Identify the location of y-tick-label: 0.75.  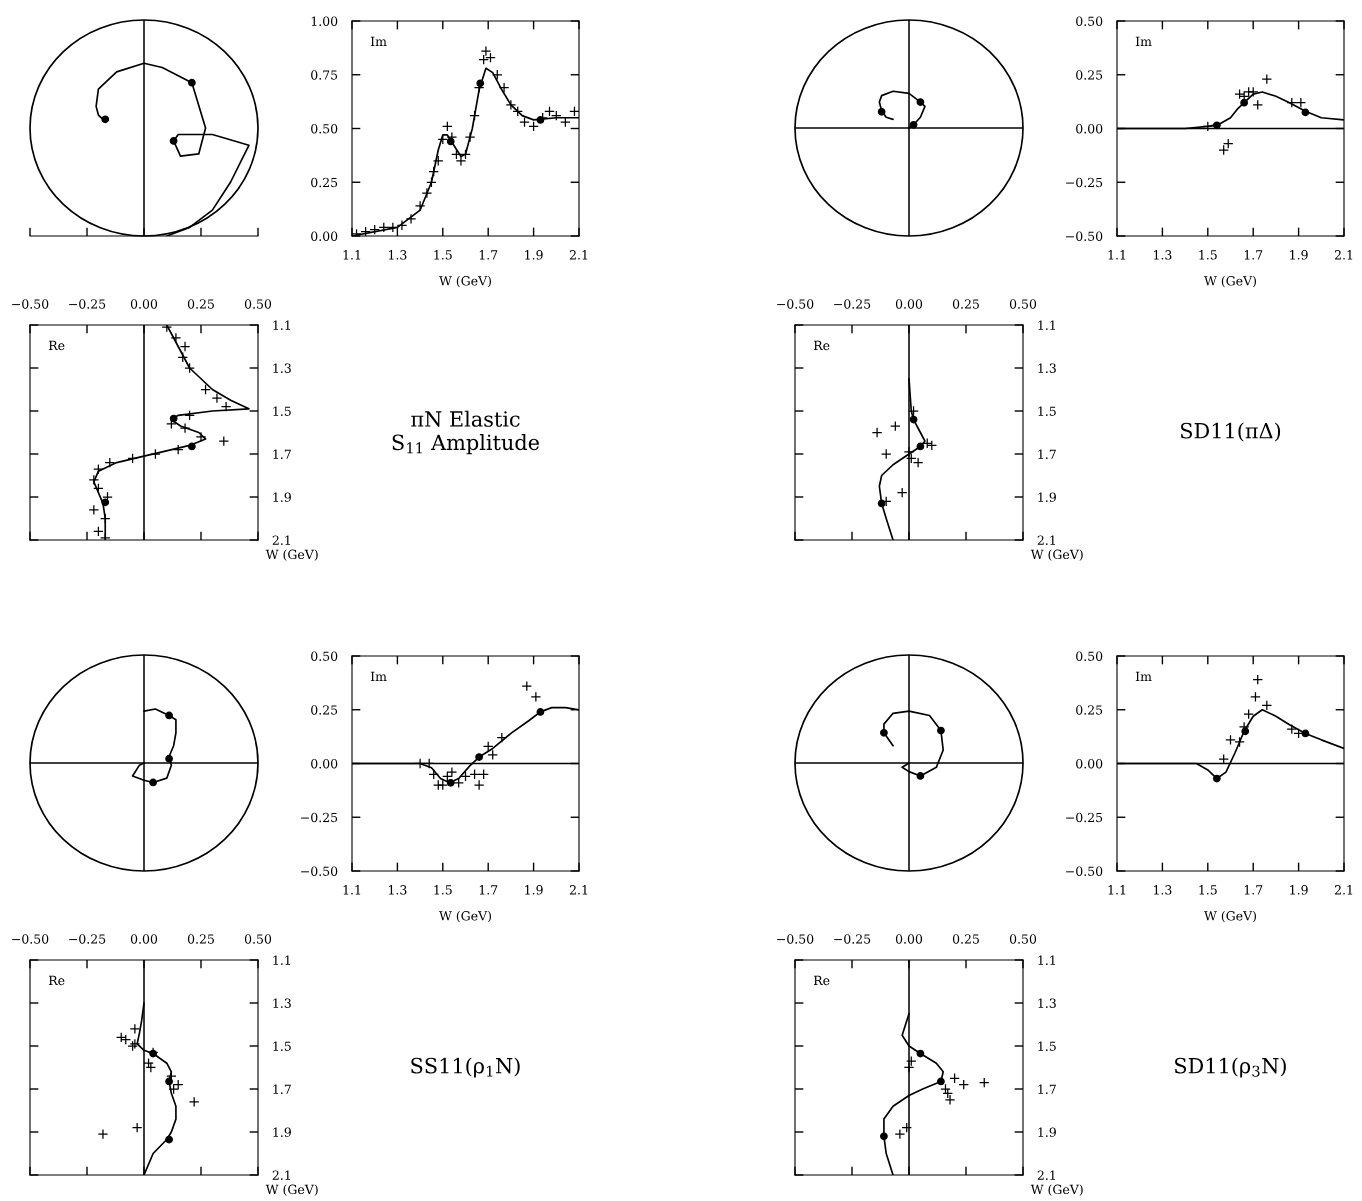
(324, 75).